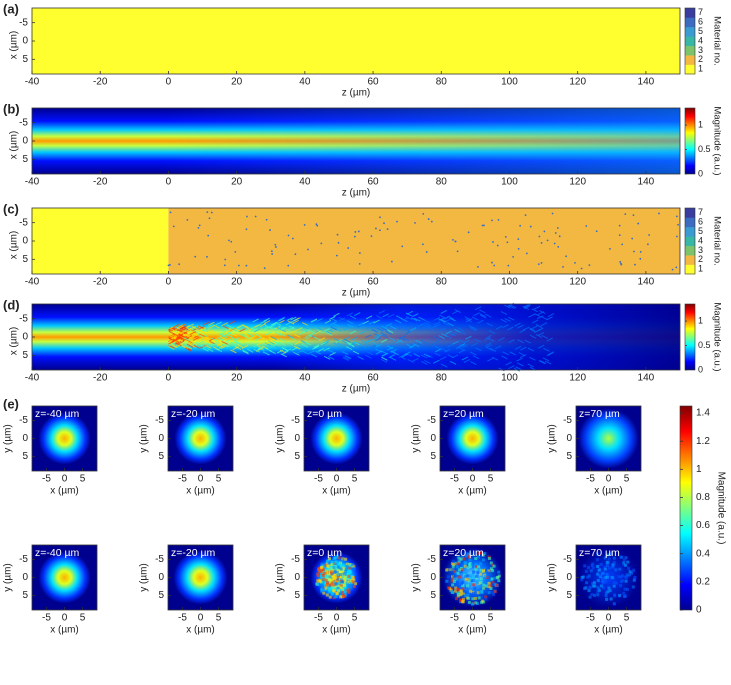 The width and height of the screenshot is (731, 685). I want to click on y-axis-label: y (µm), so click(8, 577).